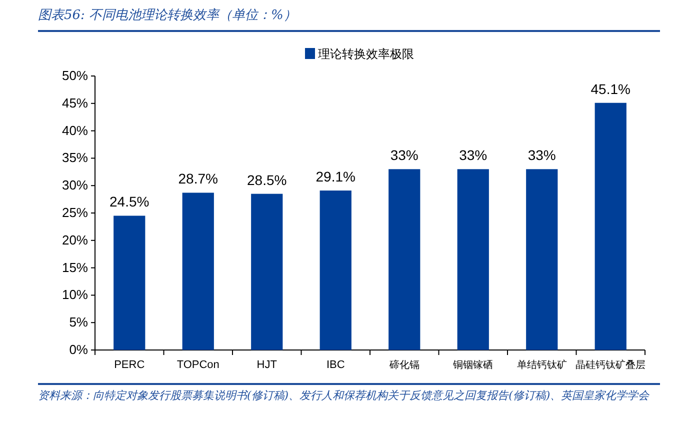 This screenshot has height=428, width=691. Describe the element at coordinates (130, 202) in the screenshot. I see `data-label: 24.5%` at that location.